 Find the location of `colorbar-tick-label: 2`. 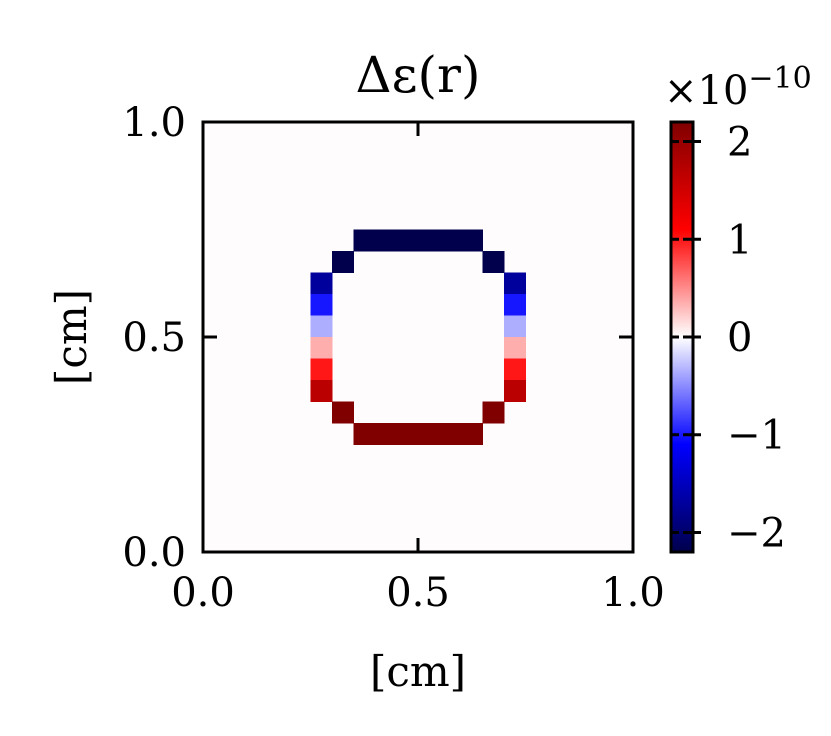

colorbar-tick-label: 2 is located at coordinates (739, 143).